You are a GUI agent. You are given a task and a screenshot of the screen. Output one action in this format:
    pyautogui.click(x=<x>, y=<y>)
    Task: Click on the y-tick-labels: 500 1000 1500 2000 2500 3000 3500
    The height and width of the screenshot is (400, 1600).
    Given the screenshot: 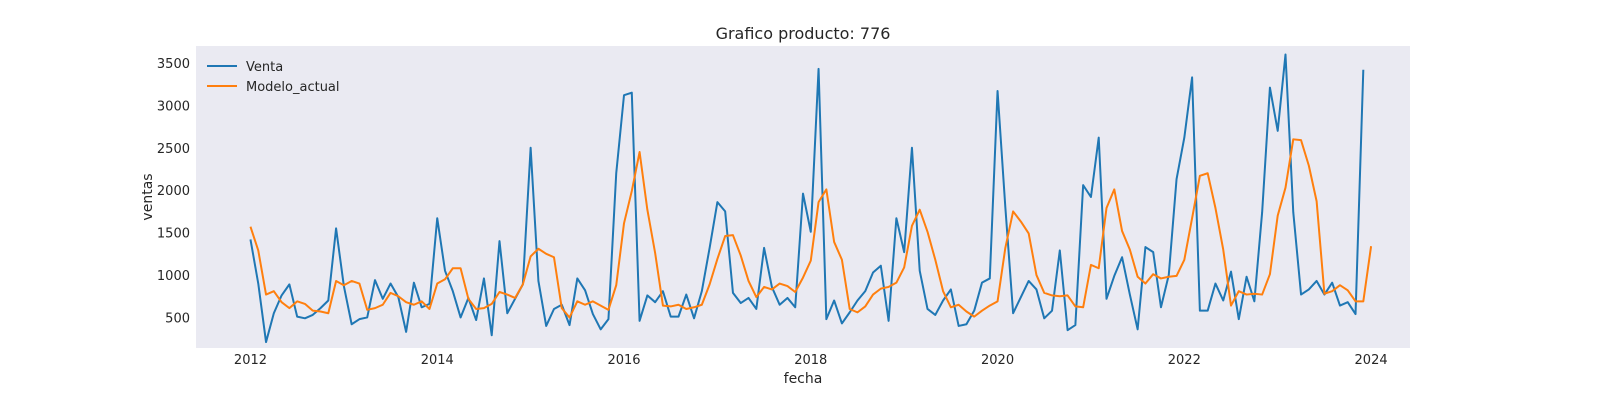 What is the action you would take?
    pyautogui.click(x=173, y=191)
    